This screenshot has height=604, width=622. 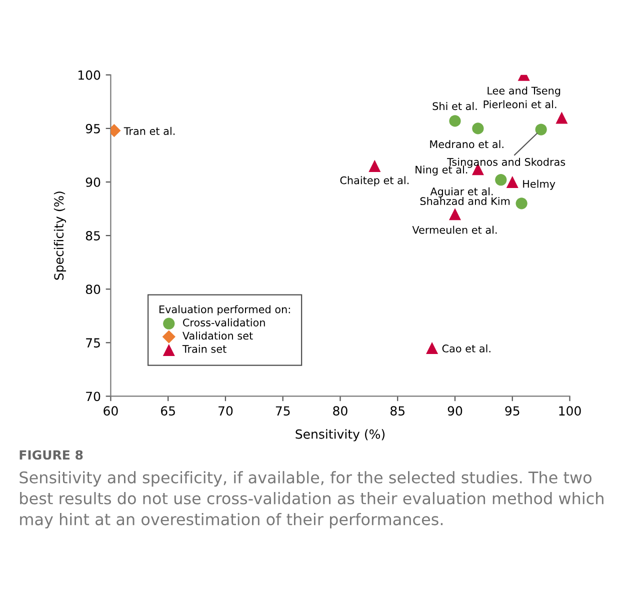 What do you see at coordinates (465, 201) in the screenshot?
I see `annotation: Shahzad and Kim` at bounding box center [465, 201].